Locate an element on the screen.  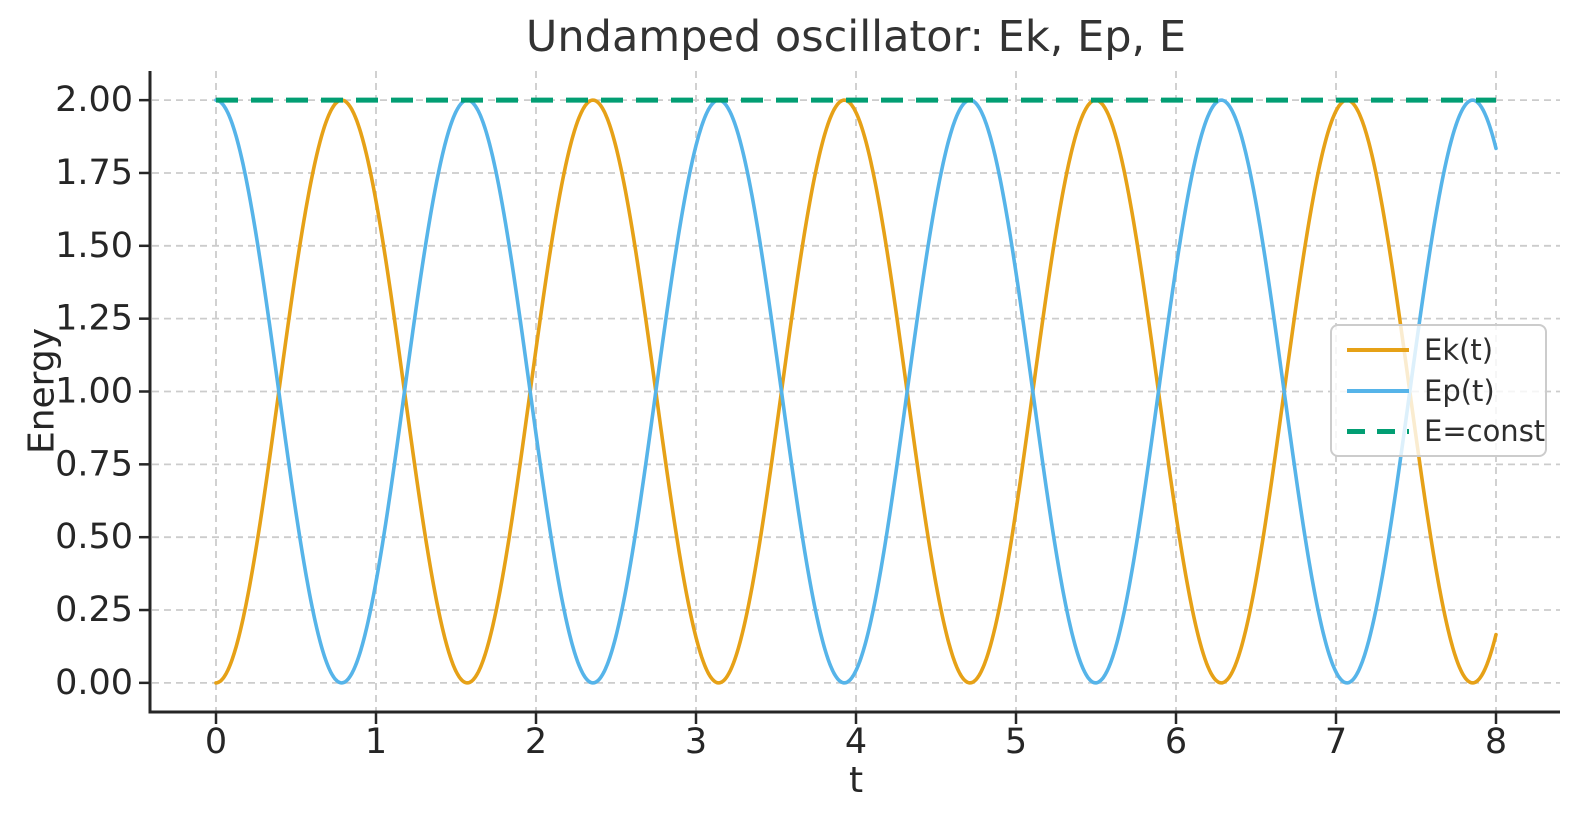
svg-text: 7 is located at coordinates (1336, 742).